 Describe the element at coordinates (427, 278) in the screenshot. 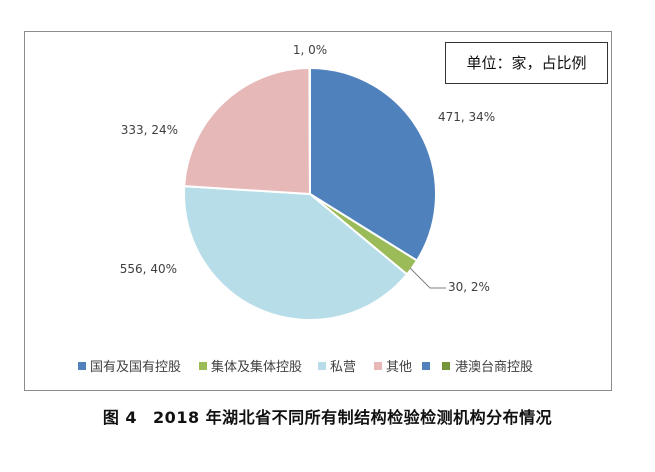

I see `leader-line` at that location.